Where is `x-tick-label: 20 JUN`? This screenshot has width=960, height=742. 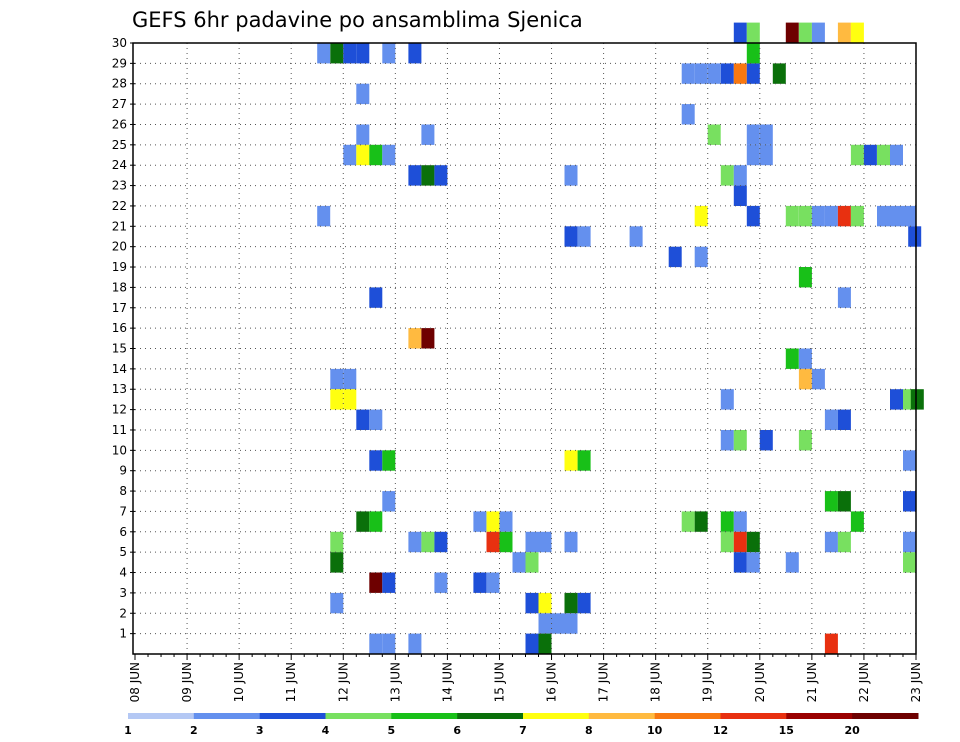
x-tick-label: 20 JUN is located at coordinates (760, 682).